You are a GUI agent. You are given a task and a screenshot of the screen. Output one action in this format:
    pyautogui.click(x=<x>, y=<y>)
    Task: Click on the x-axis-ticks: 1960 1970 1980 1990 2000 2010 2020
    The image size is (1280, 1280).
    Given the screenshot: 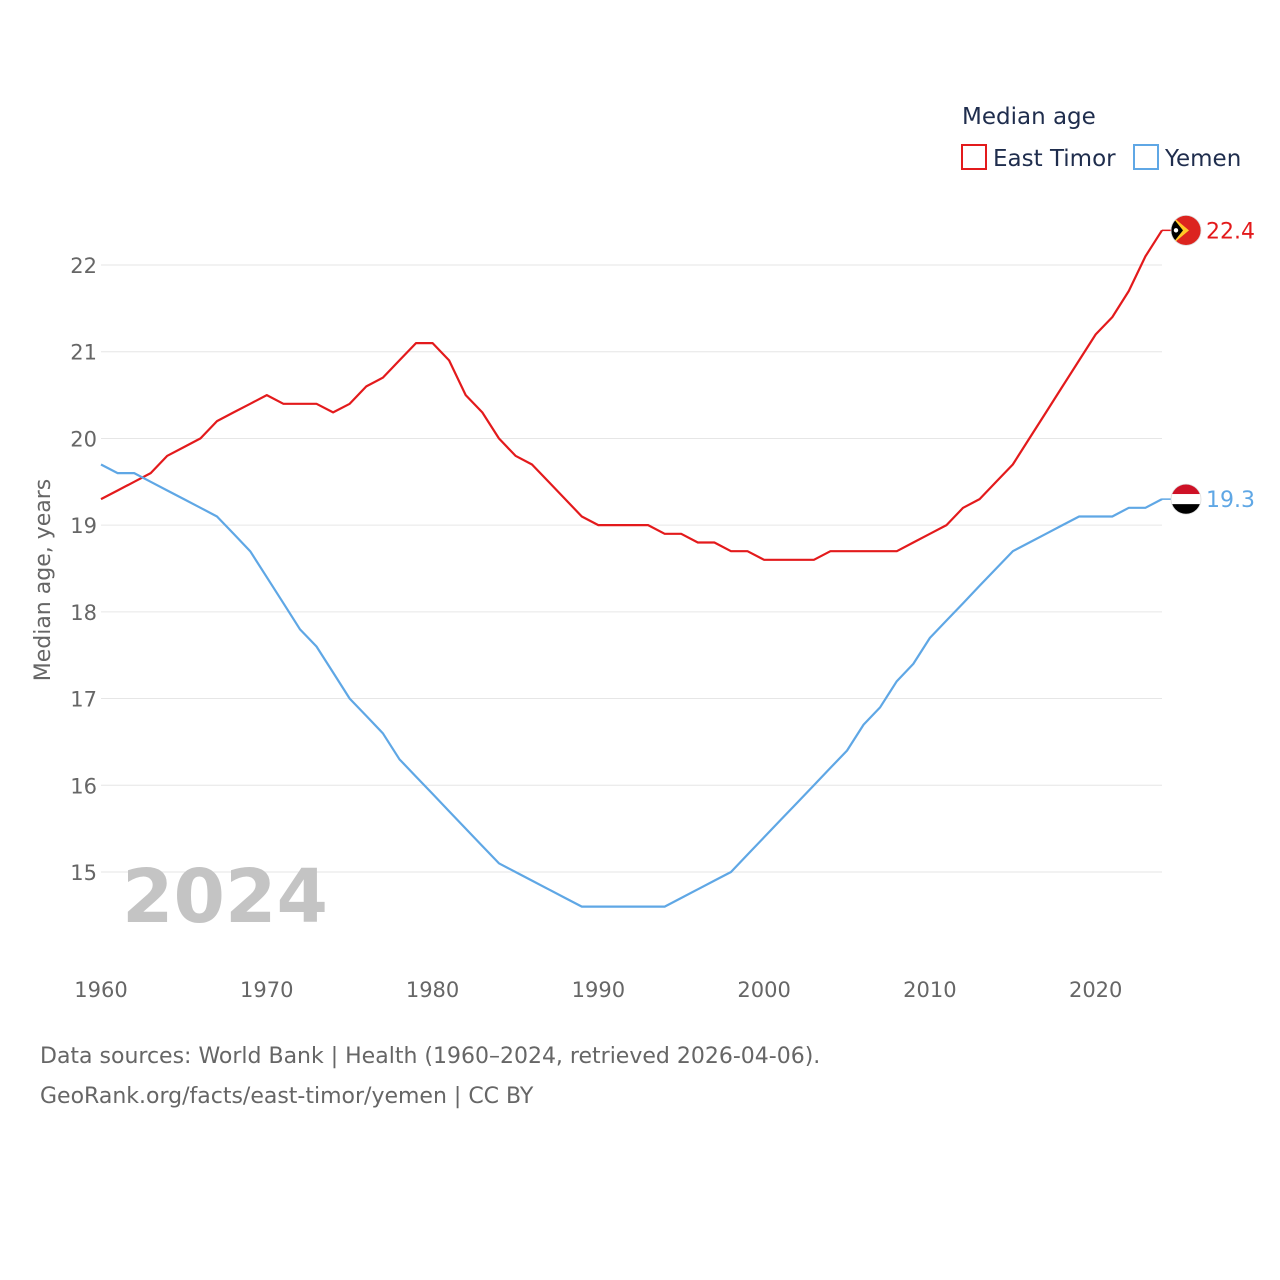 What is the action you would take?
    pyautogui.click(x=598, y=990)
    